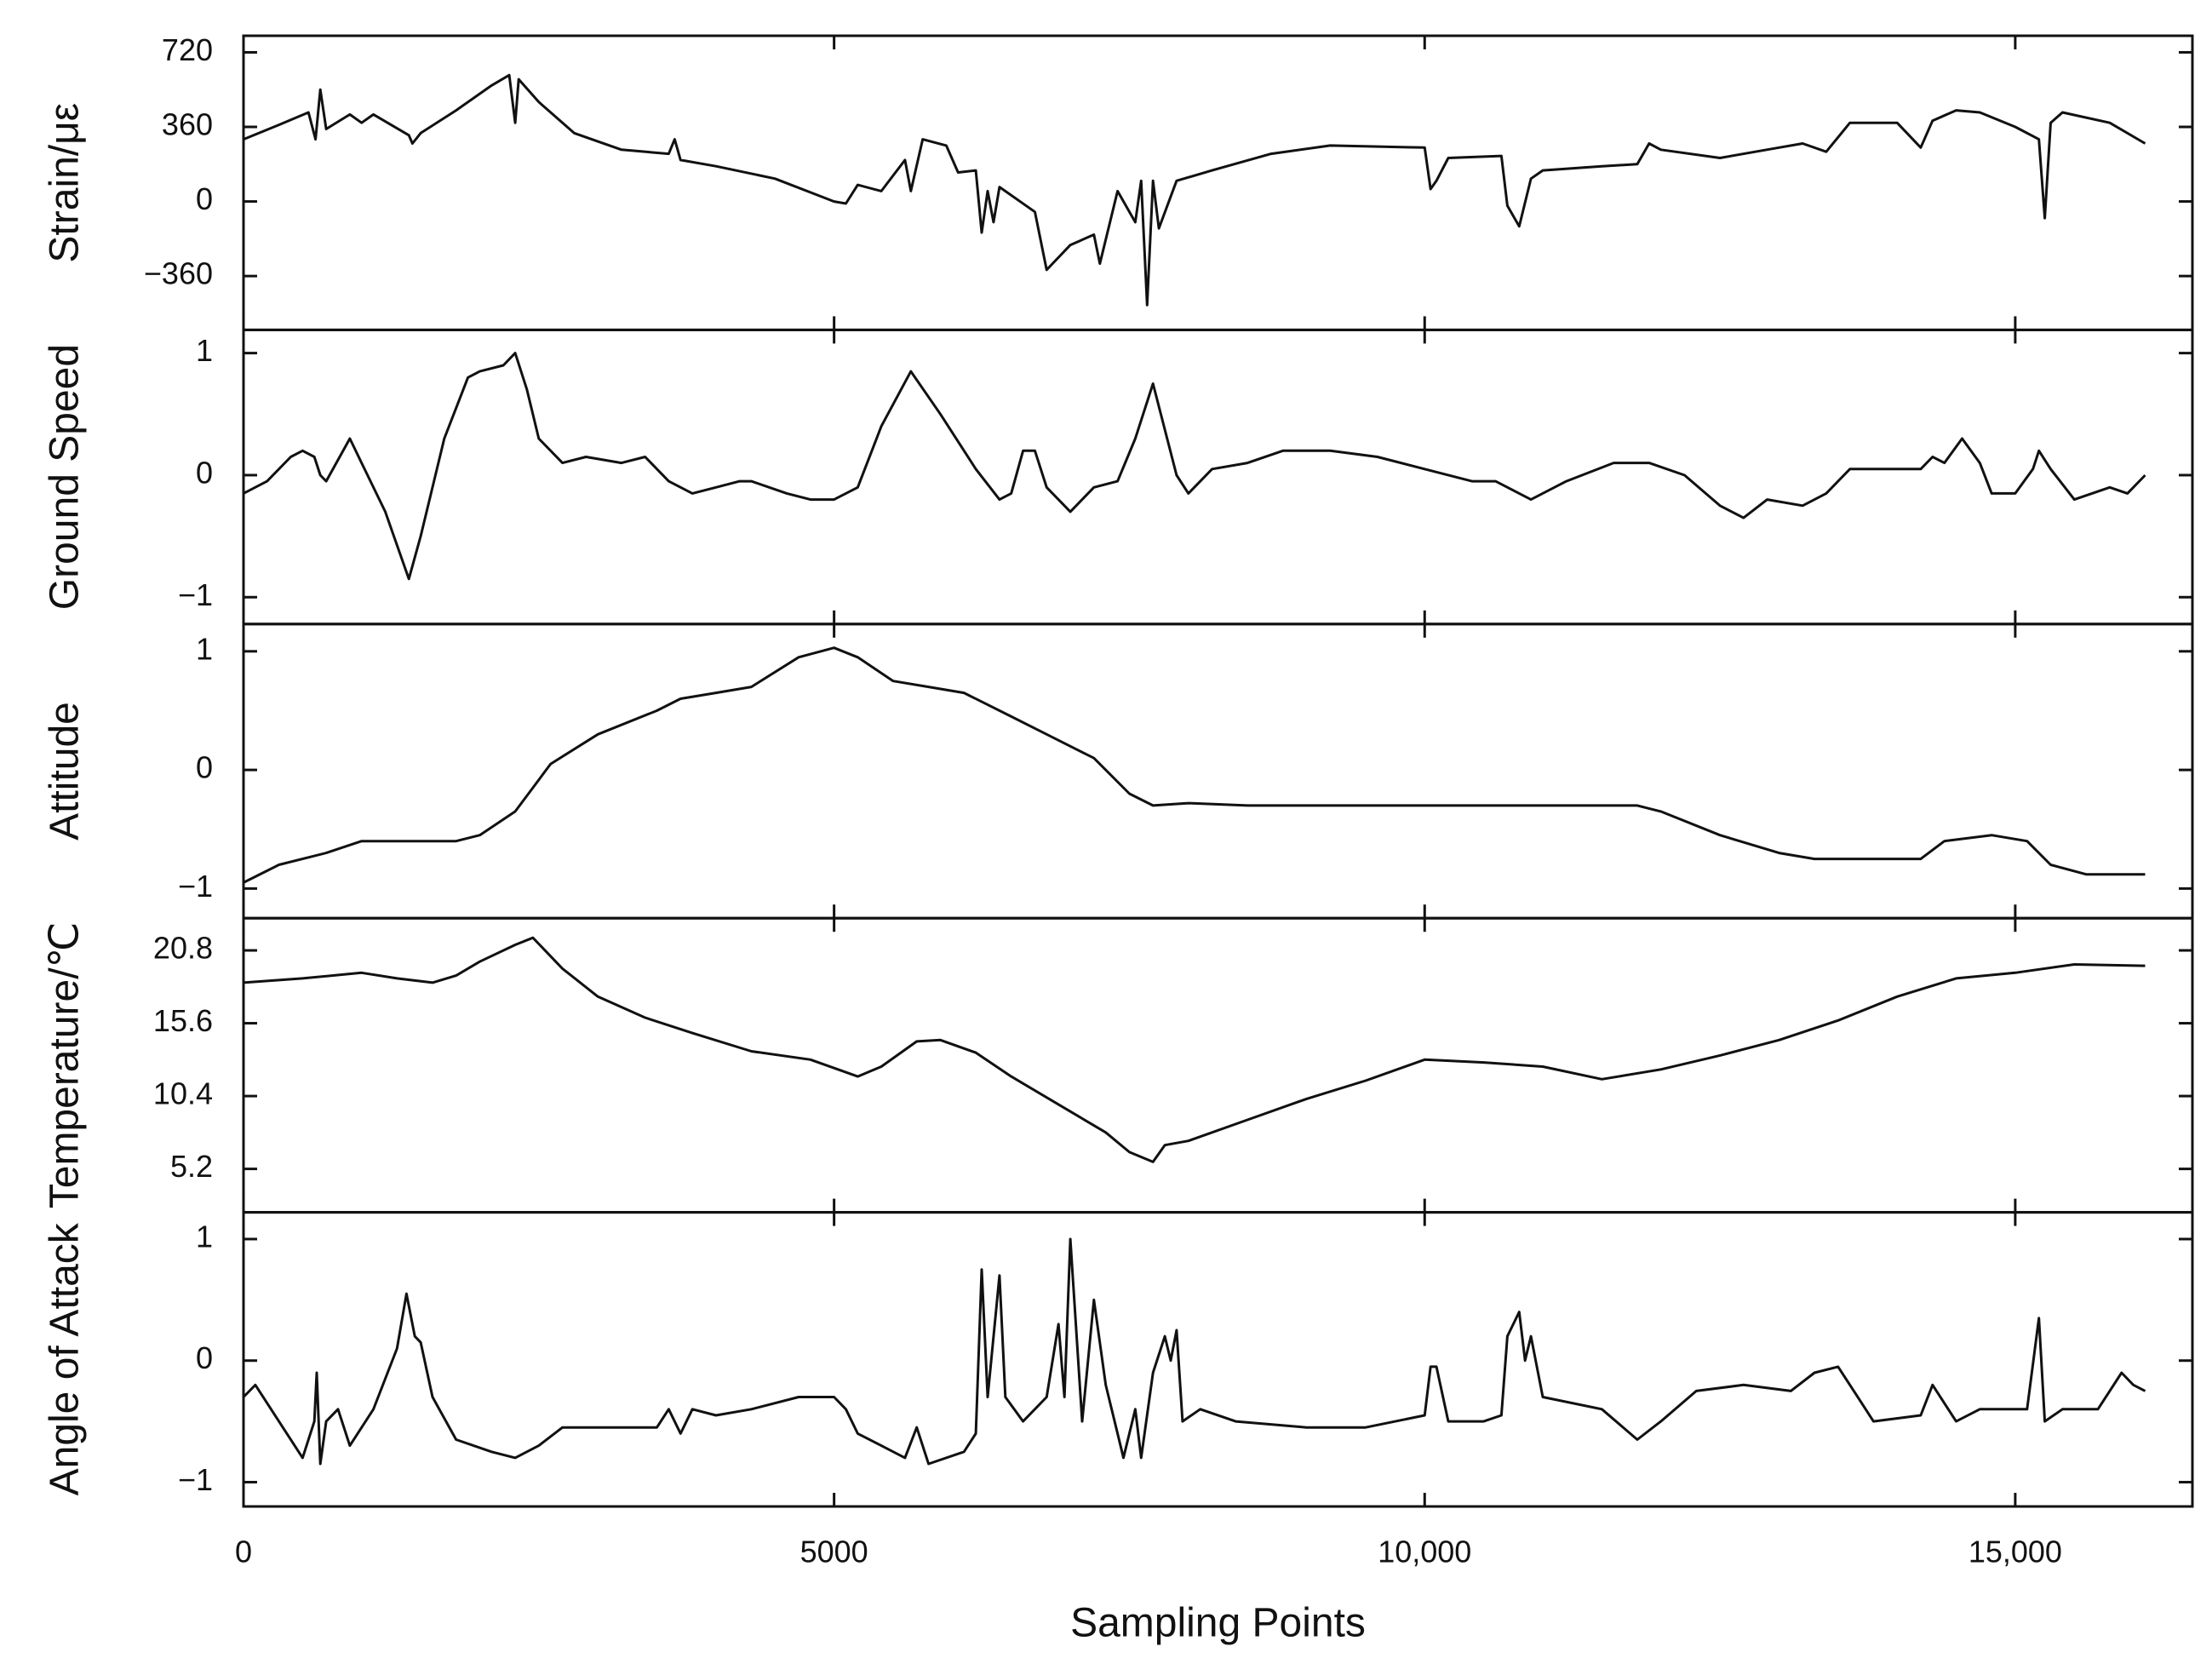 The height and width of the screenshot is (1664, 2212). Describe the element at coordinates (183, 1020) in the screenshot. I see `y-tick-label: 15.6` at that location.